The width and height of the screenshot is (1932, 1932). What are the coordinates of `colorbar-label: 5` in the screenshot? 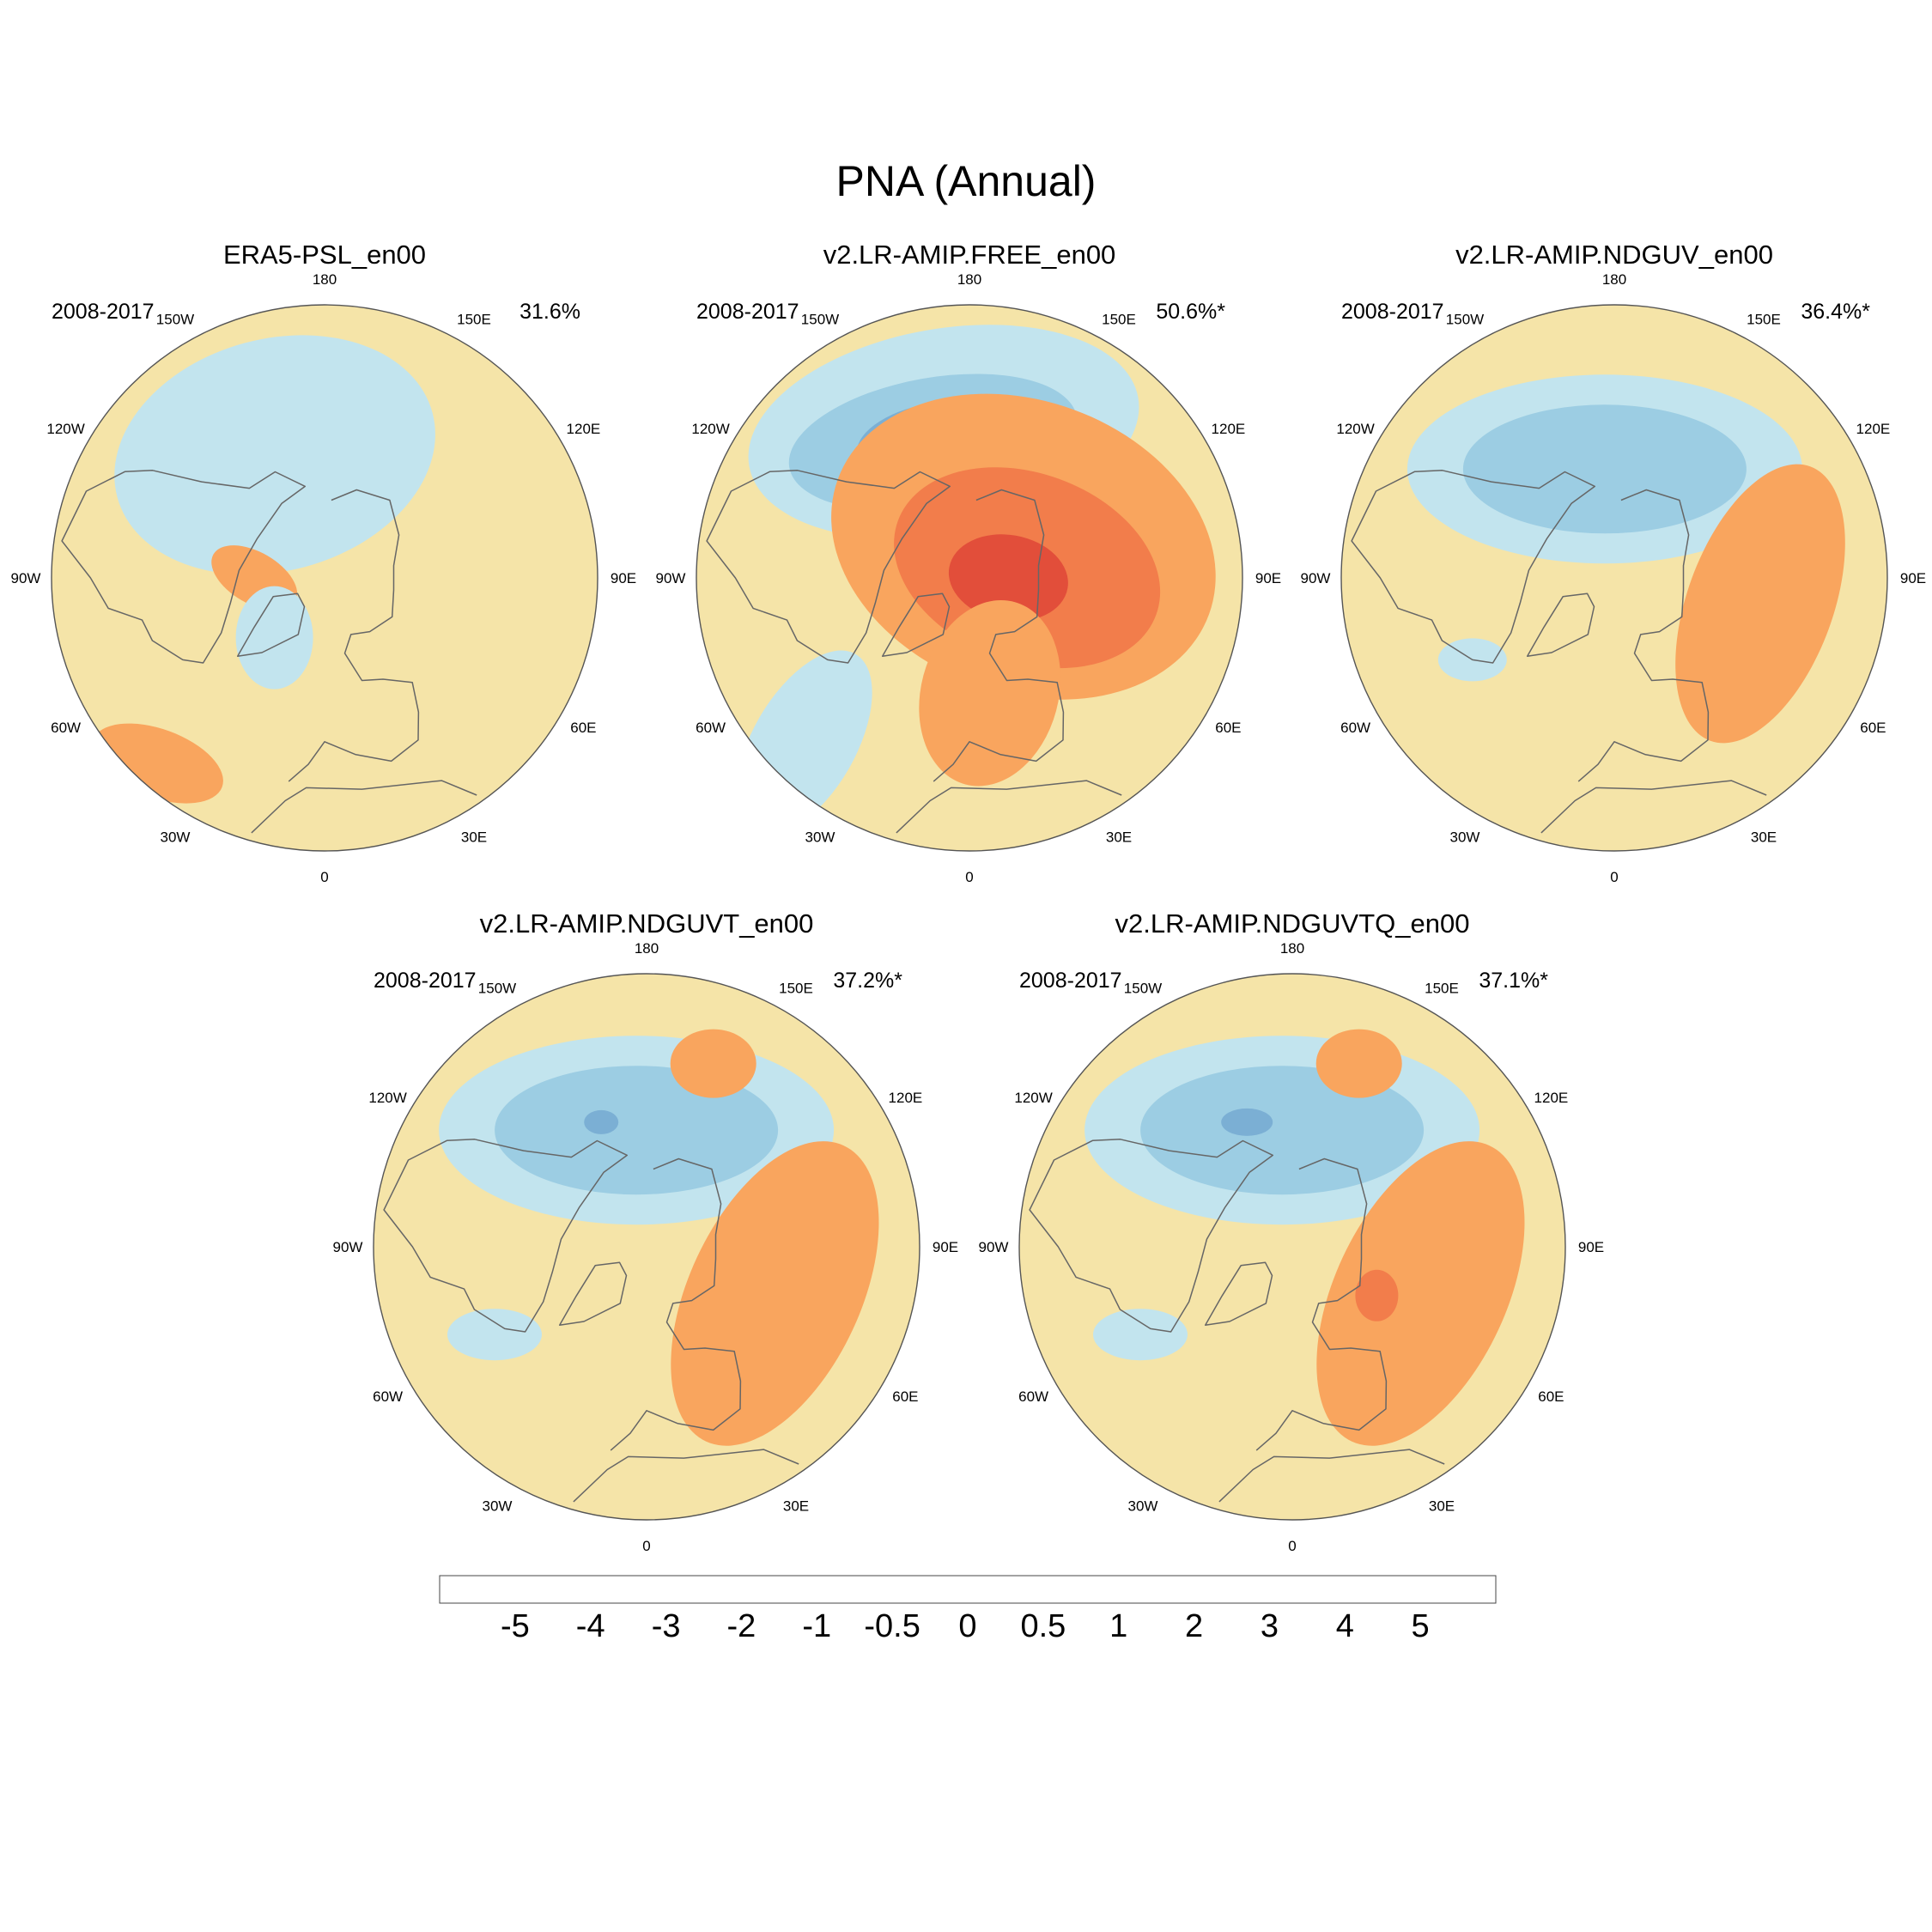 It's located at (1421, 1626).